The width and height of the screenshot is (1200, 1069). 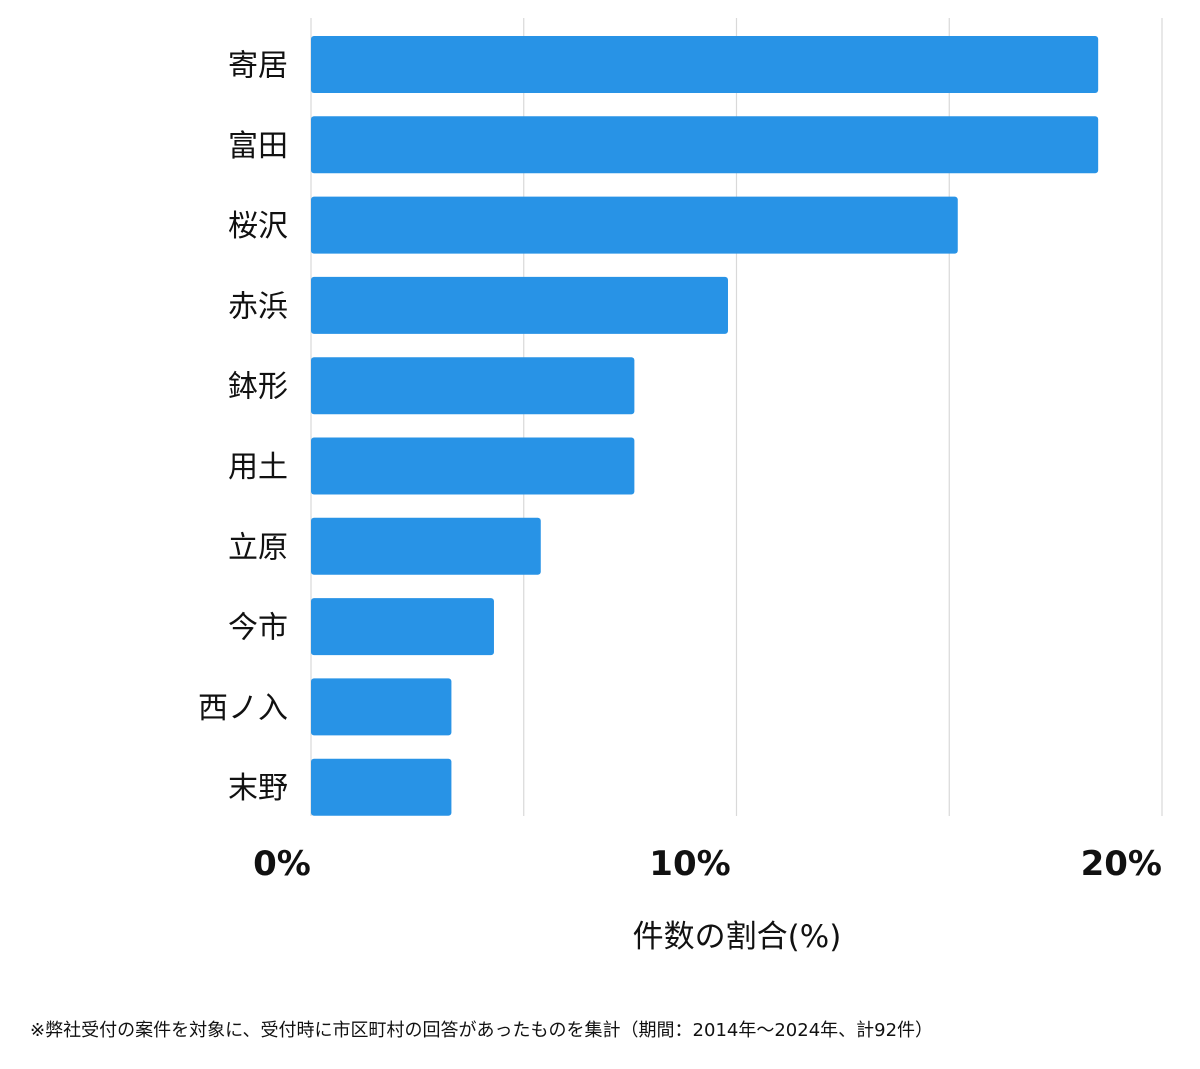 What do you see at coordinates (258, 226) in the screenshot?
I see `category-label: 桜沢` at bounding box center [258, 226].